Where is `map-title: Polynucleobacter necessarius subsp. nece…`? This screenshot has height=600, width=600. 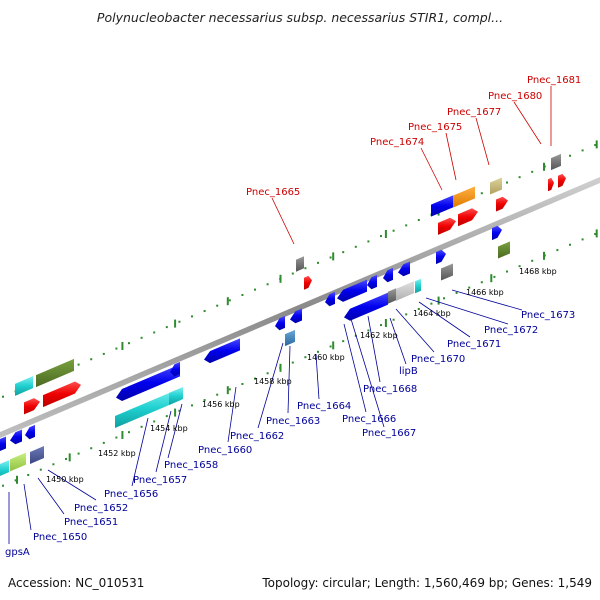 map-title: Polynucleobacter necessarius subsp. nece… is located at coordinates (300, 17).